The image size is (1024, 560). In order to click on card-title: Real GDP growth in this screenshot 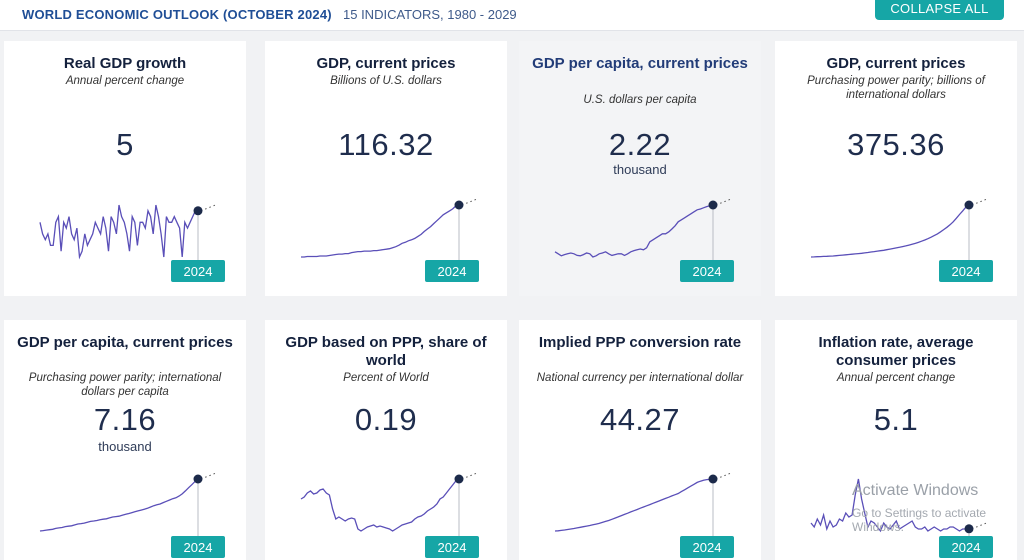, I will do `click(125, 63)`.